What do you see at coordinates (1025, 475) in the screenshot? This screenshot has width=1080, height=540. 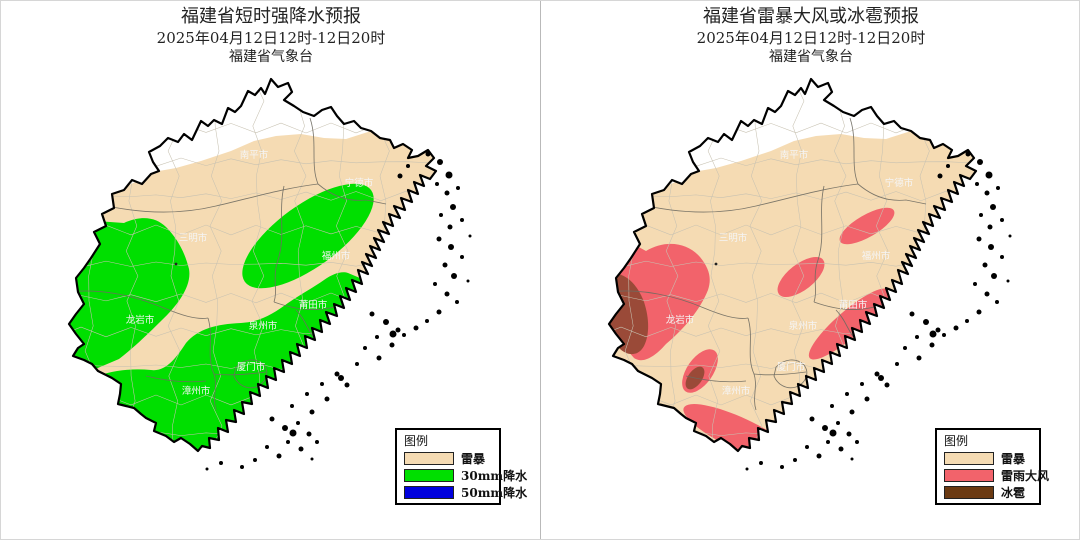 I see `legend-label: 雷雨大风` at bounding box center [1025, 475].